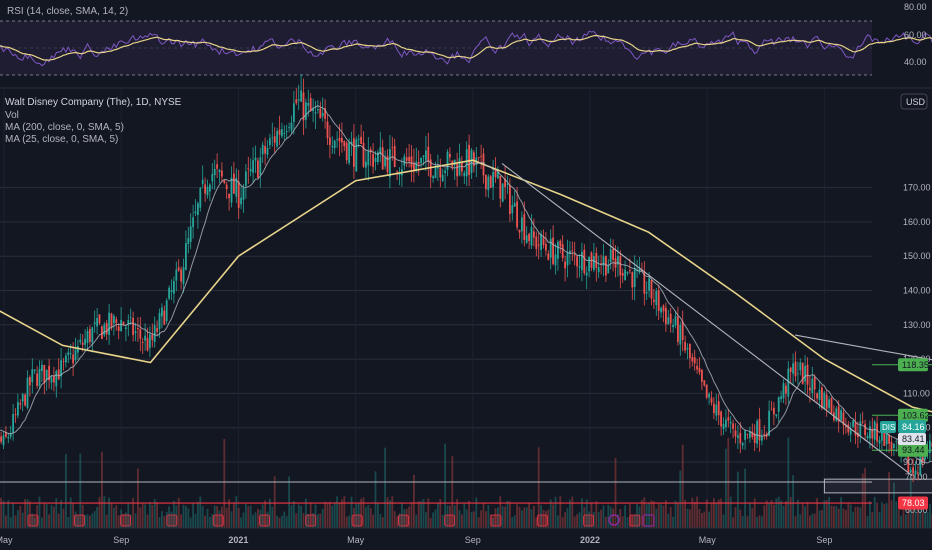  What do you see at coordinates (888, 427) in the screenshot?
I see `symbol-badge-text: DIS` at bounding box center [888, 427].